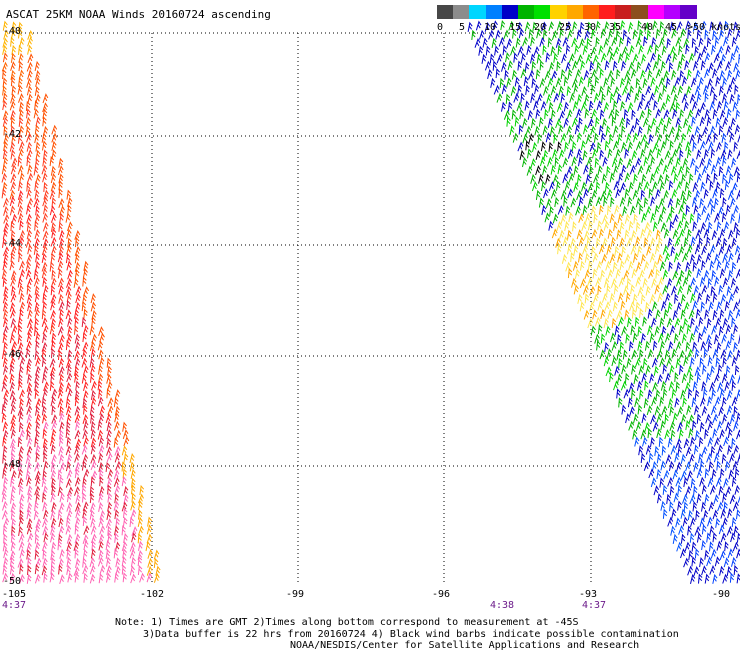  I want to click on legend-swatch, so click(445, 12).